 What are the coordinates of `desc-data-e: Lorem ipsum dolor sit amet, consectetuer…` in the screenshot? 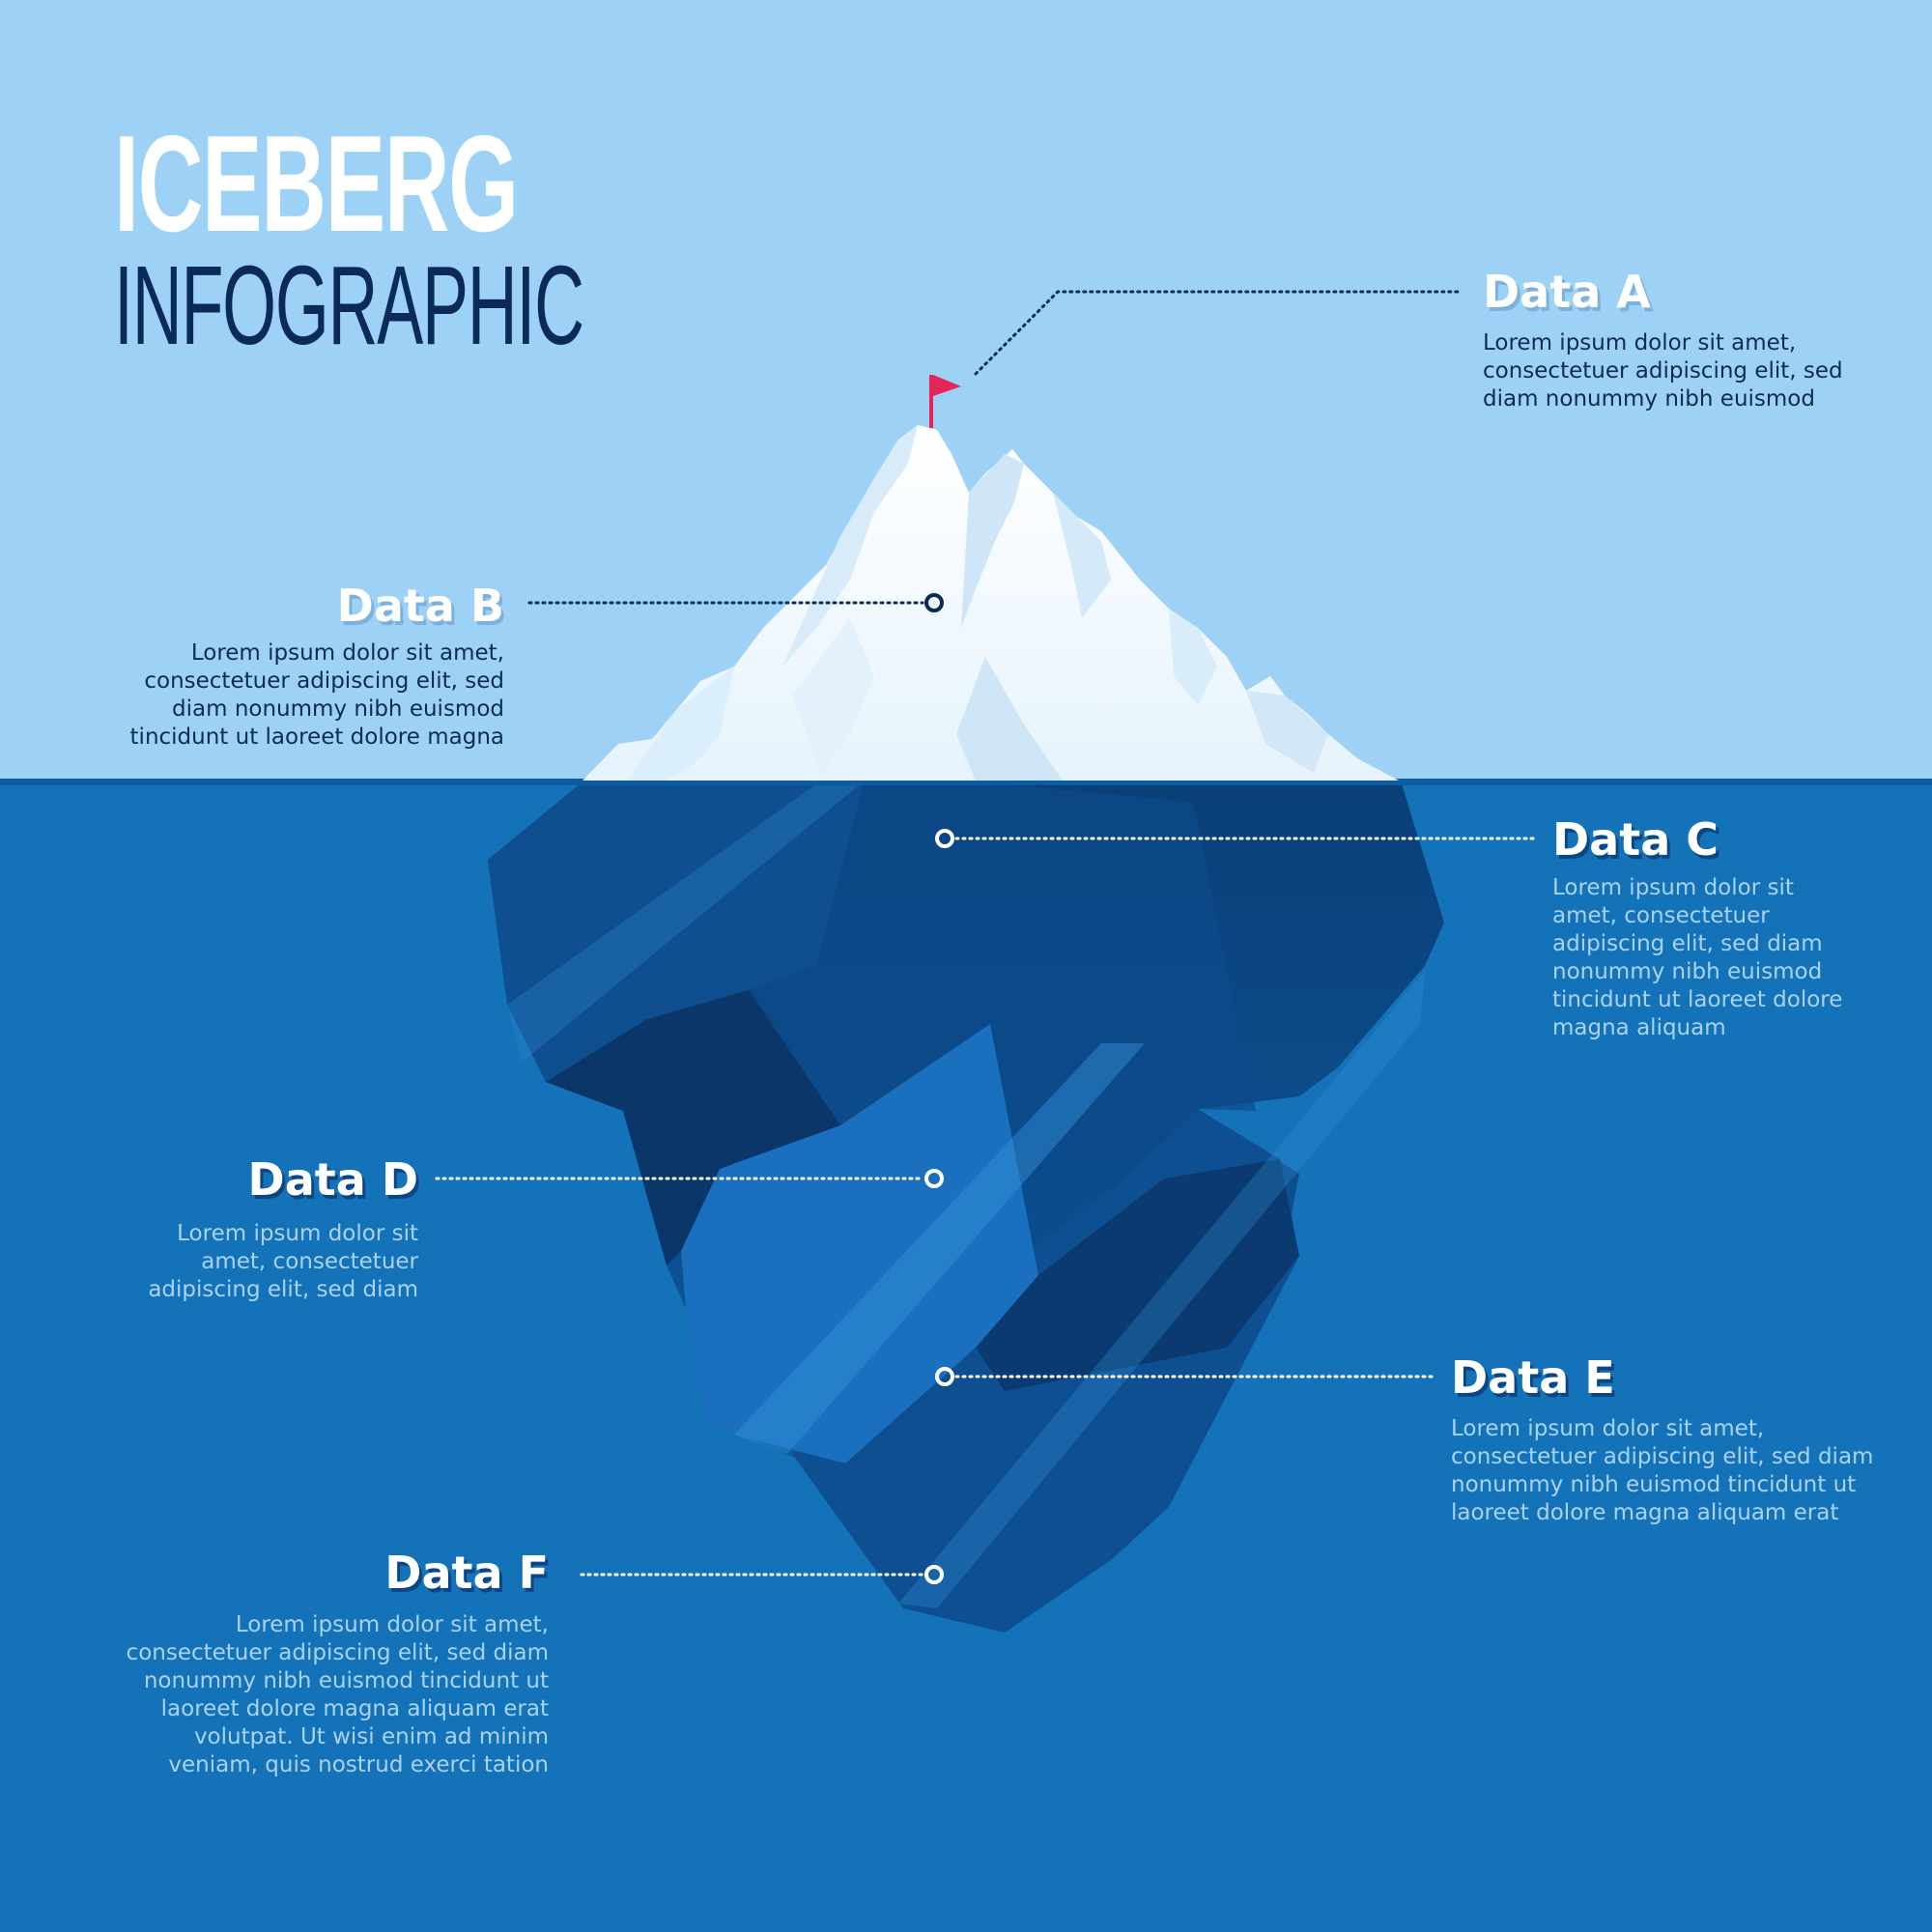 It's located at (1662, 1470).